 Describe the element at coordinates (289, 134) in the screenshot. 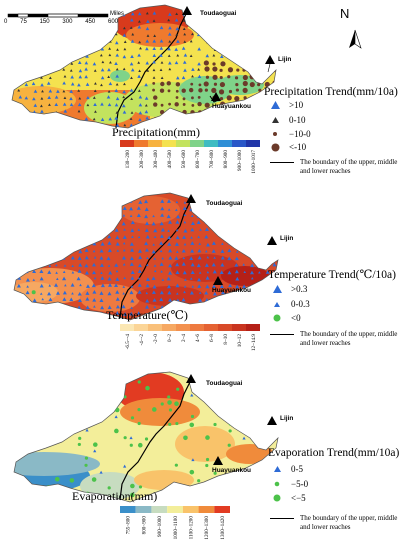

I see `legend-item: −10-0` at that location.